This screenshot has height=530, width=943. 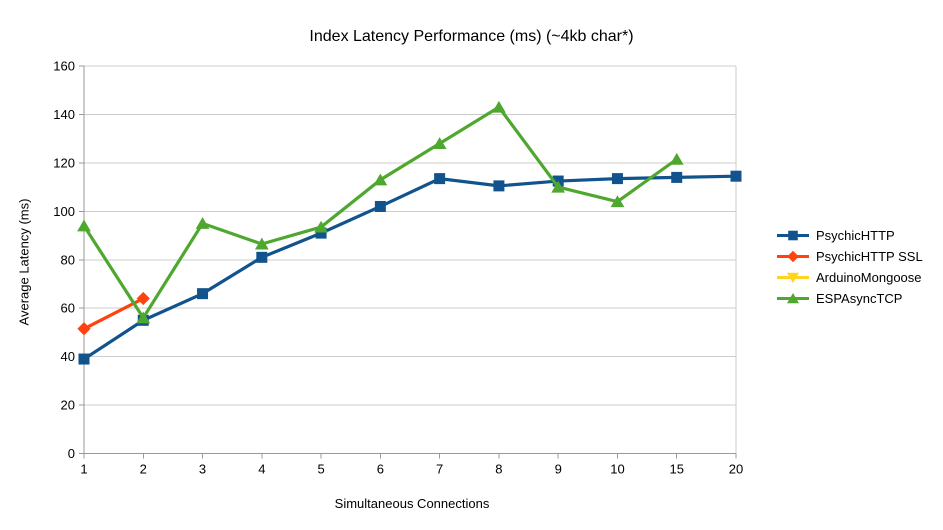 I want to click on x-tick-label-7: 7, so click(x=439, y=469).